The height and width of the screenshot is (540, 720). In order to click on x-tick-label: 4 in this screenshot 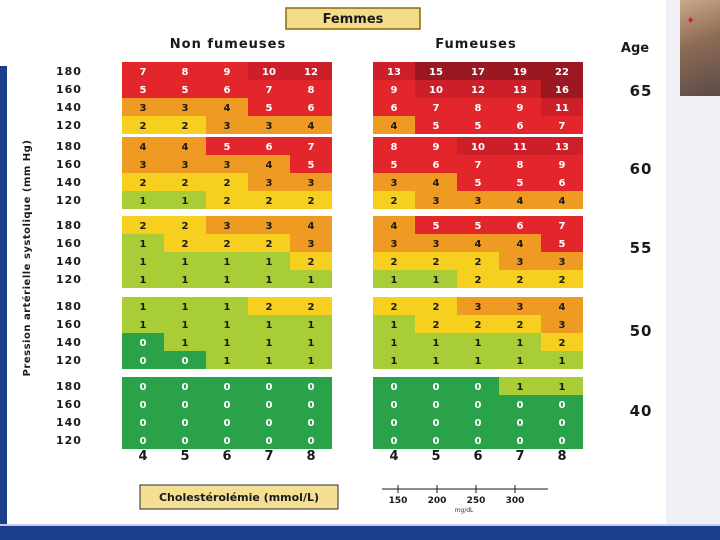, I will do `click(142, 456)`.